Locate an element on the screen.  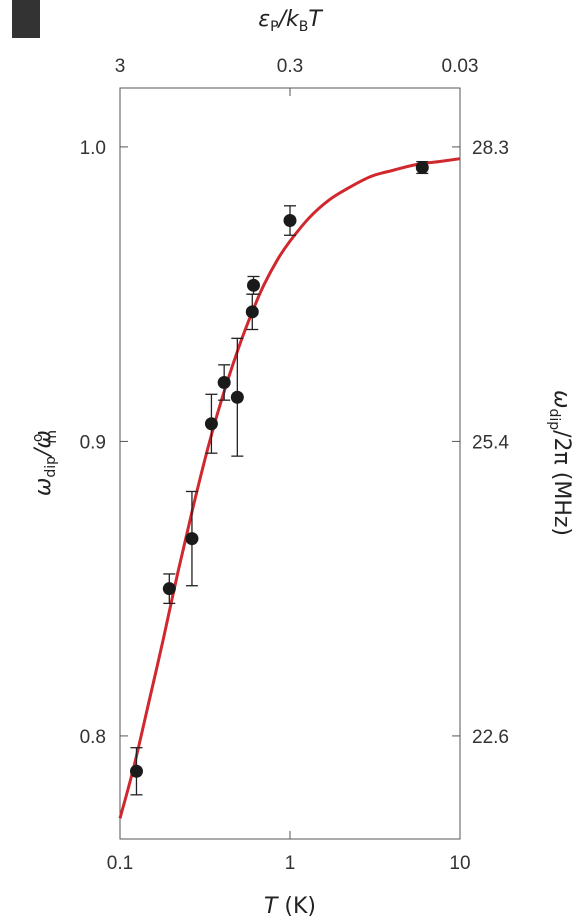
top-tick-label: 3 is located at coordinates (120, 66).